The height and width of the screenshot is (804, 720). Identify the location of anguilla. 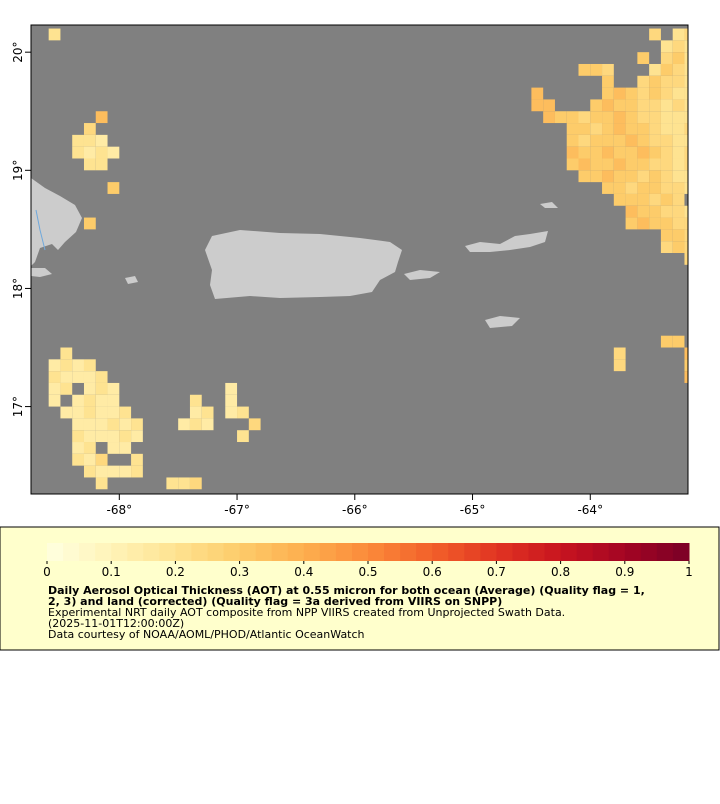
(549, 205).